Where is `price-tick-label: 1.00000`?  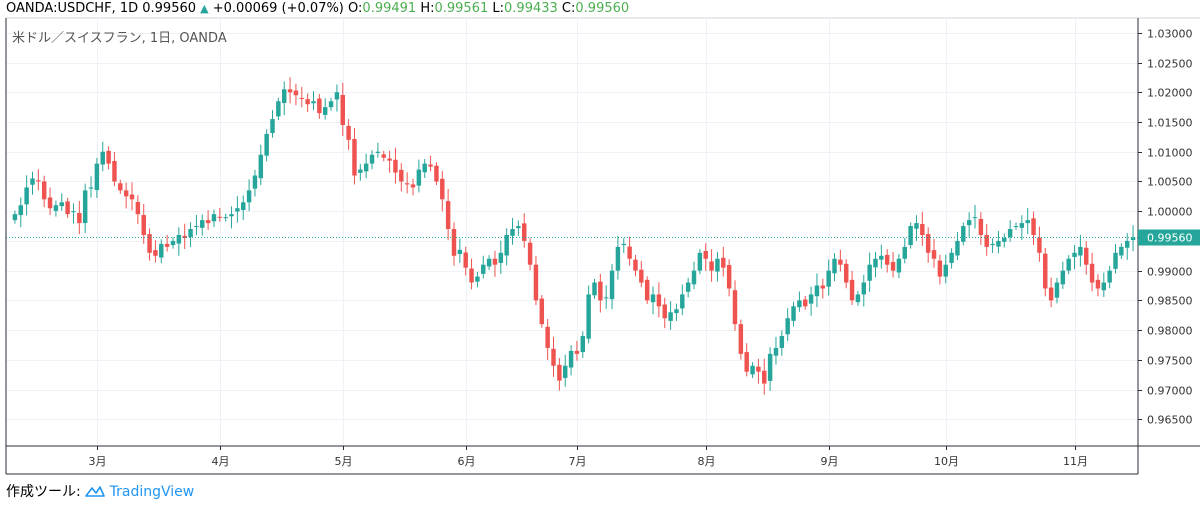 price-tick-label: 1.00000 is located at coordinates (1170, 212).